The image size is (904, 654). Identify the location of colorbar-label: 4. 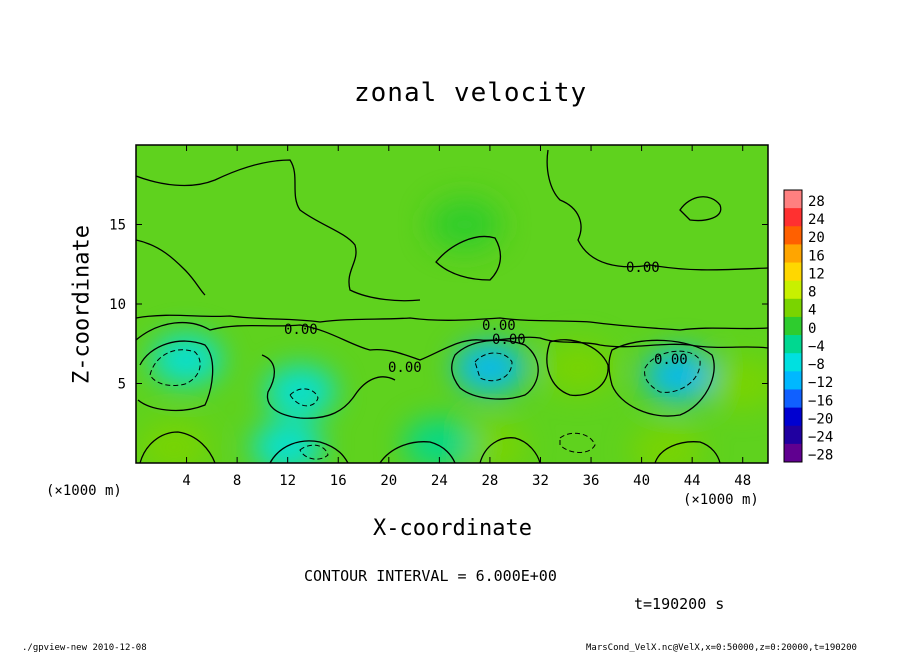
(812, 311).